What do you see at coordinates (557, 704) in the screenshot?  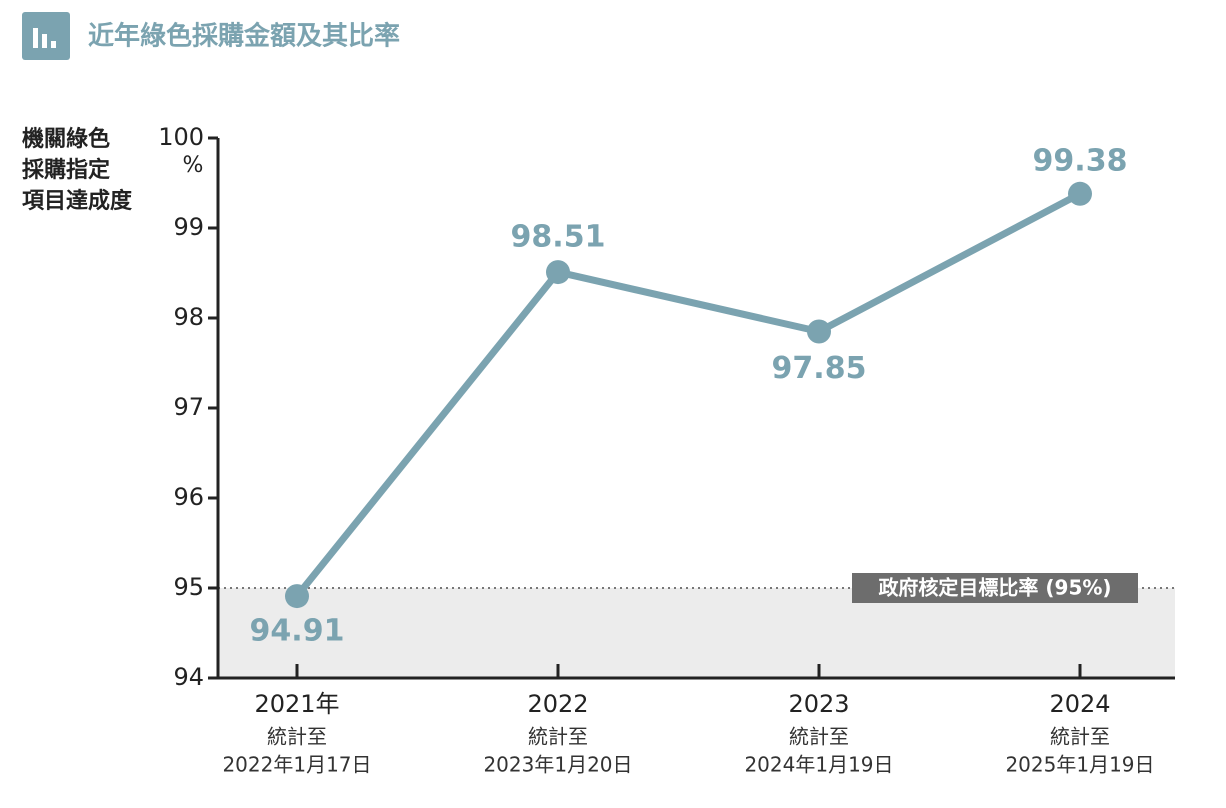 I see `x-tick-label: 2022` at bounding box center [557, 704].